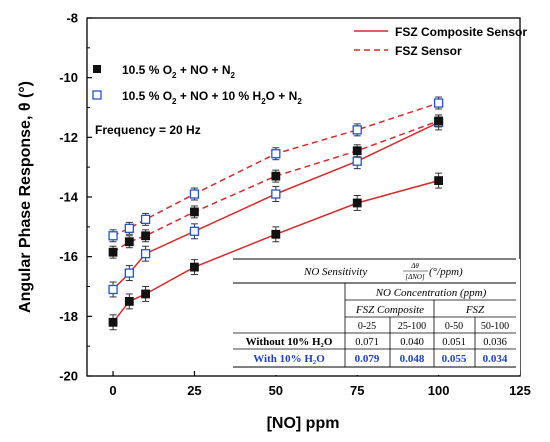 Image resolution: width=550 pixels, height=442 pixels. Describe the element at coordinates (412, 342) in the screenshot. I see `table-cell: 0.040` at that location.